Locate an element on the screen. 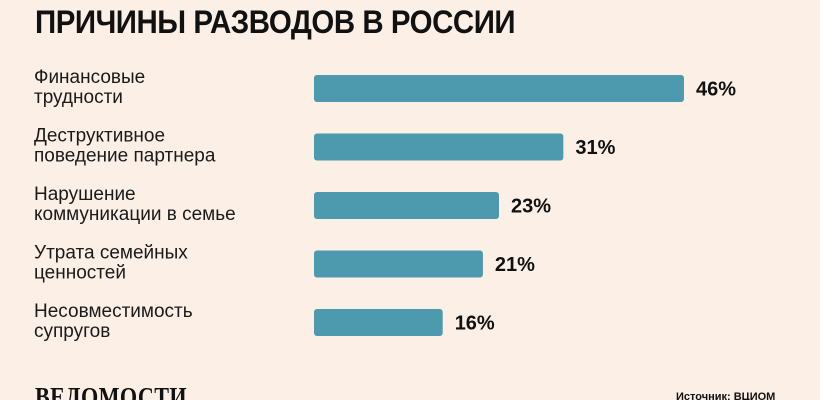 This screenshot has height=400, width=820. source-note: Источник: ВЦИОМ is located at coordinates (726, 395).